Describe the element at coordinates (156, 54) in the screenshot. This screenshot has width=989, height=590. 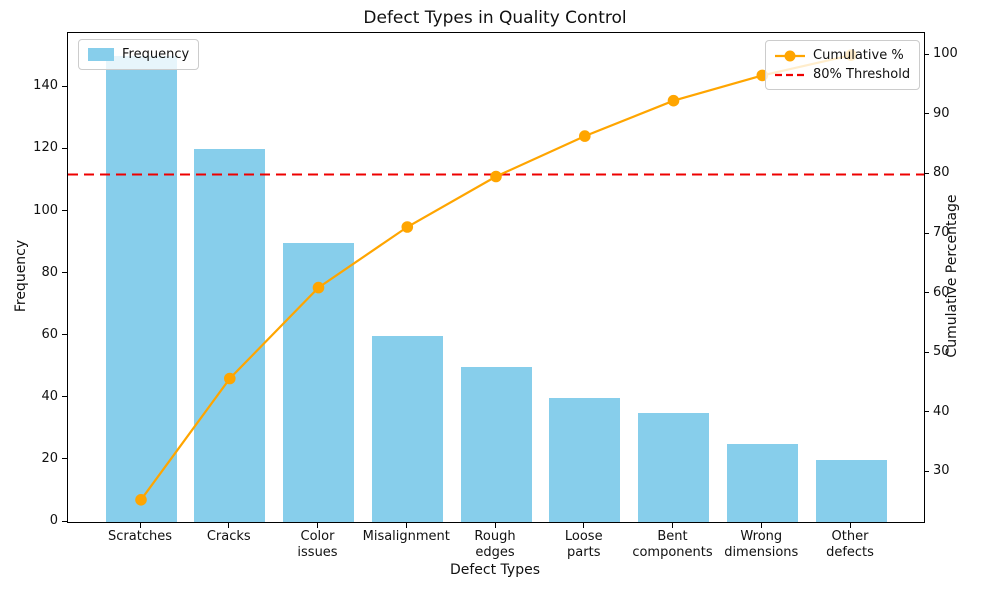
I see `legend-frequency-label: Frequency` at that location.